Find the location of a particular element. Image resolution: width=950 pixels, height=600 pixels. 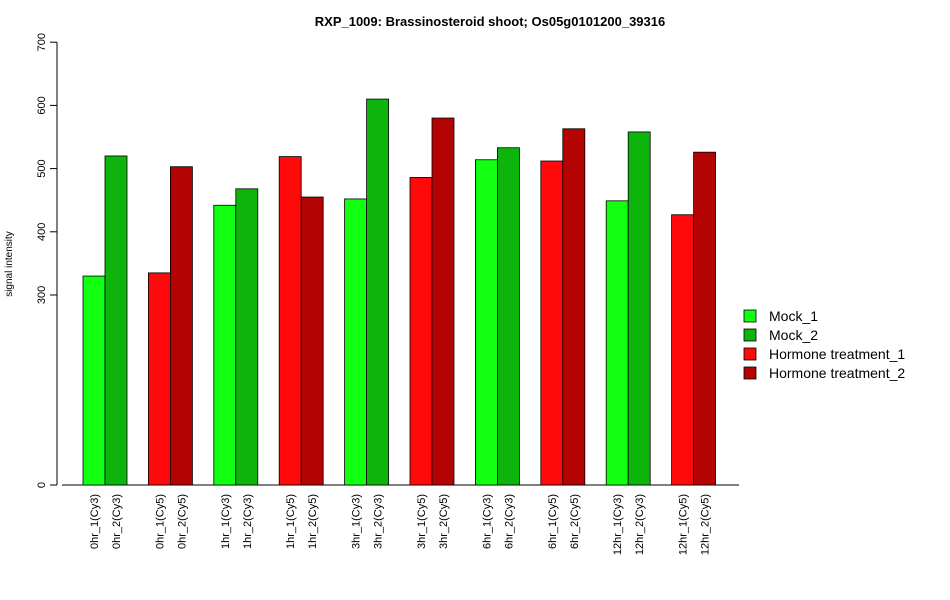

x-tick-label: 1hr_1(Cy3) is located at coordinates (226, 521).